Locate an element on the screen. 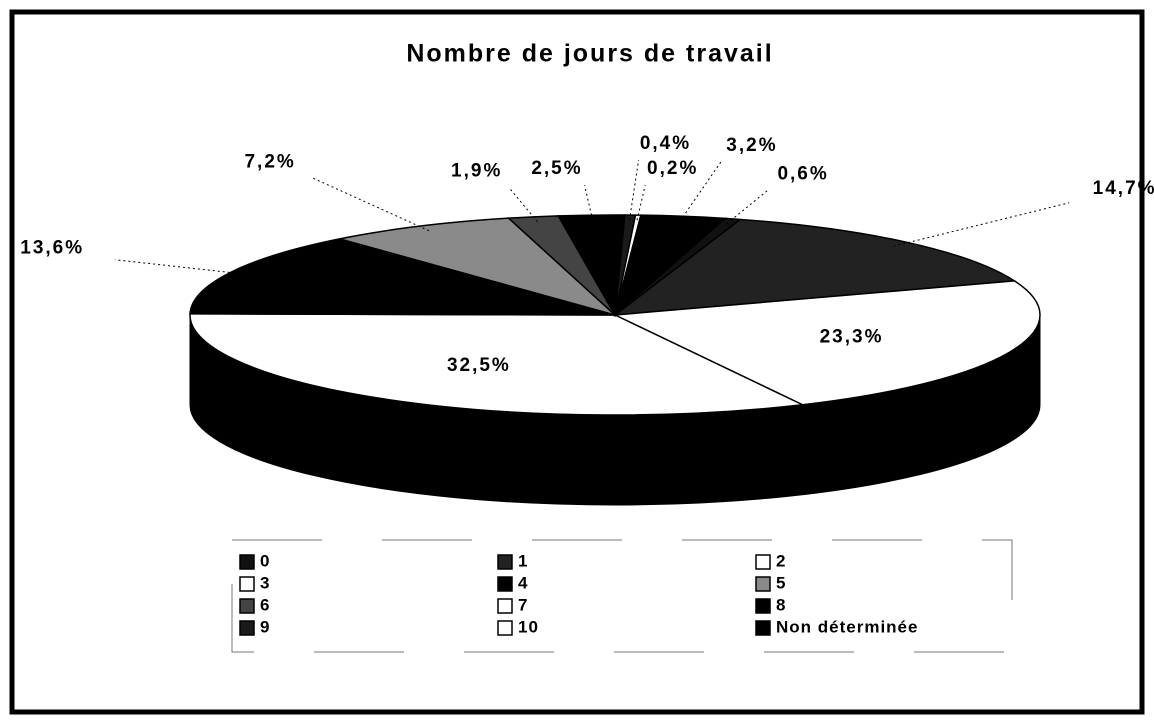  data-label: 3,2% is located at coordinates (751, 145).